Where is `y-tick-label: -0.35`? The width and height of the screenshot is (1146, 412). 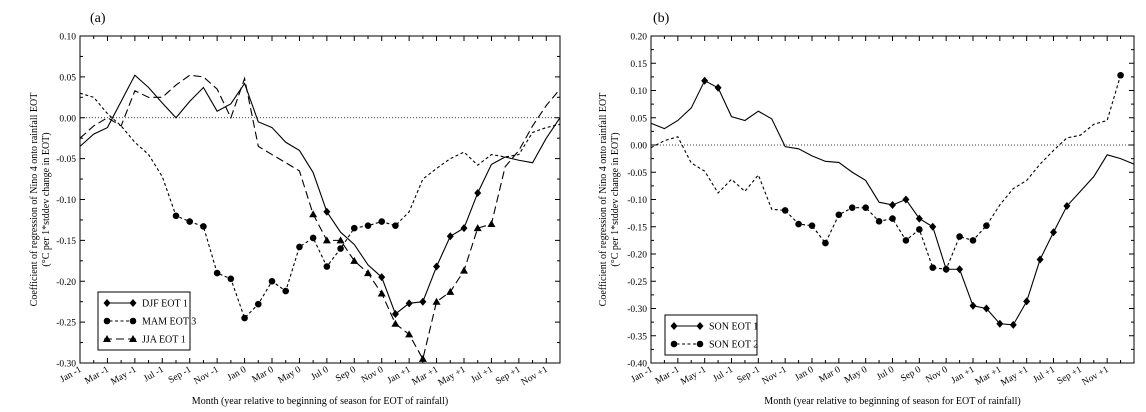 y-tick-label: -0.35 is located at coordinates (637, 337).